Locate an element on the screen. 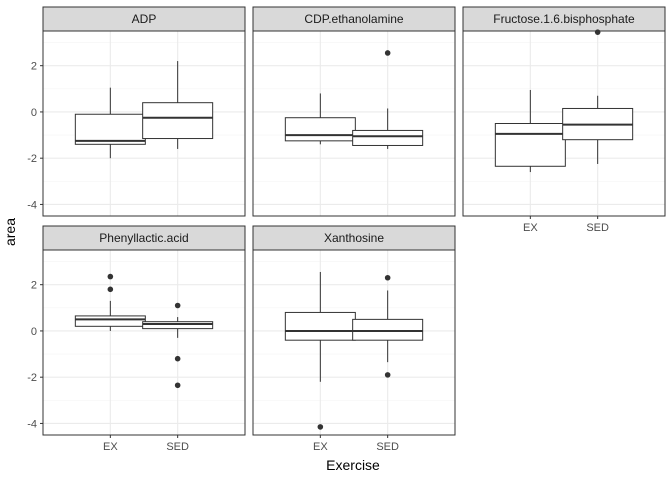 The height and width of the screenshot is (485, 672). y-axis-title: area is located at coordinates (10, 232).